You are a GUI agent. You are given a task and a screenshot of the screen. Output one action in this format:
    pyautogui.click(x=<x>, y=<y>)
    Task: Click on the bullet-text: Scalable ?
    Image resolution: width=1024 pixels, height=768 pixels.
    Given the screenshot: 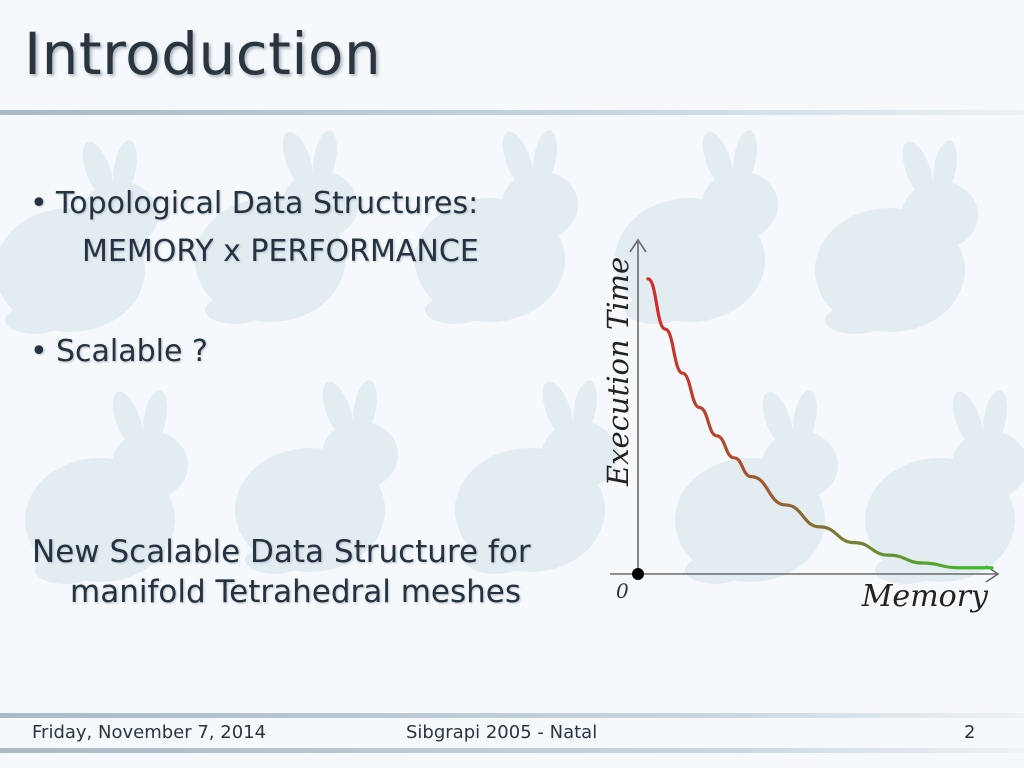 What is the action you would take?
    pyautogui.click(x=132, y=351)
    